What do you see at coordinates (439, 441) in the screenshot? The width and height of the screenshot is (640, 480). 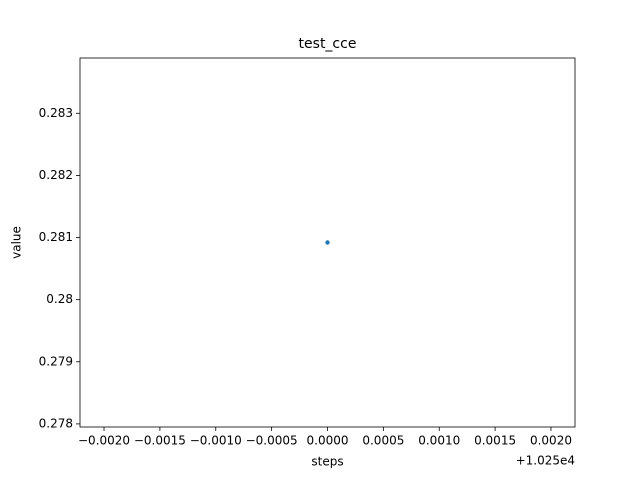 I see `x-tick-label: 0.0010` at bounding box center [439, 441].